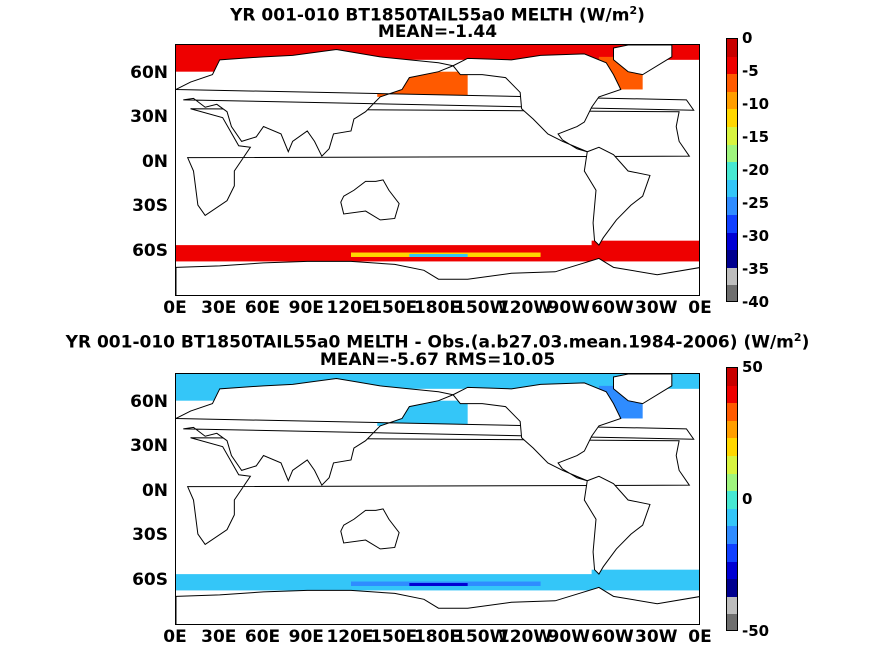 The height and width of the screenshot is (656, 875). I want to click on panel1-title-line2: MEAN=-1.44, so click(437, 32).